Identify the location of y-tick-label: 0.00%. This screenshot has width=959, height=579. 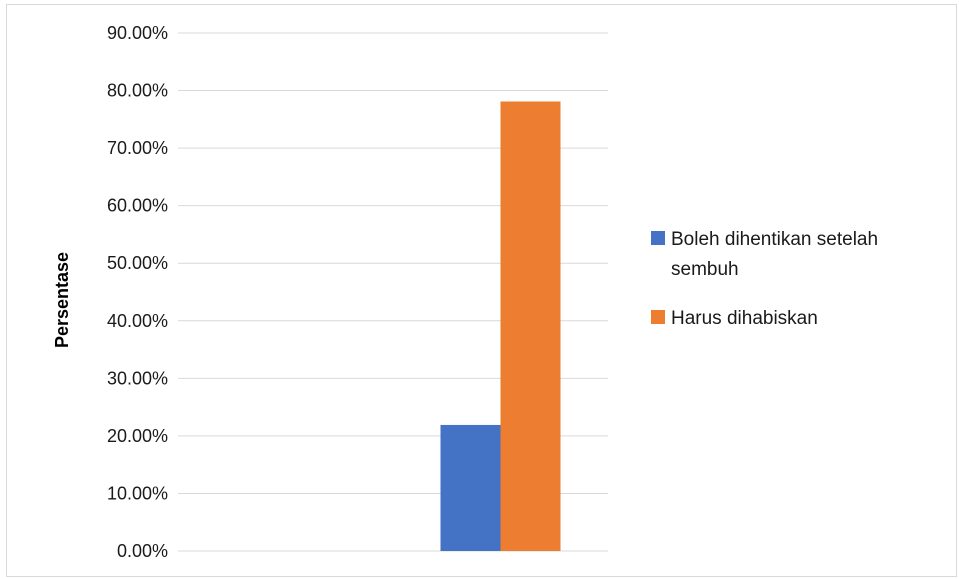
(142, 551).